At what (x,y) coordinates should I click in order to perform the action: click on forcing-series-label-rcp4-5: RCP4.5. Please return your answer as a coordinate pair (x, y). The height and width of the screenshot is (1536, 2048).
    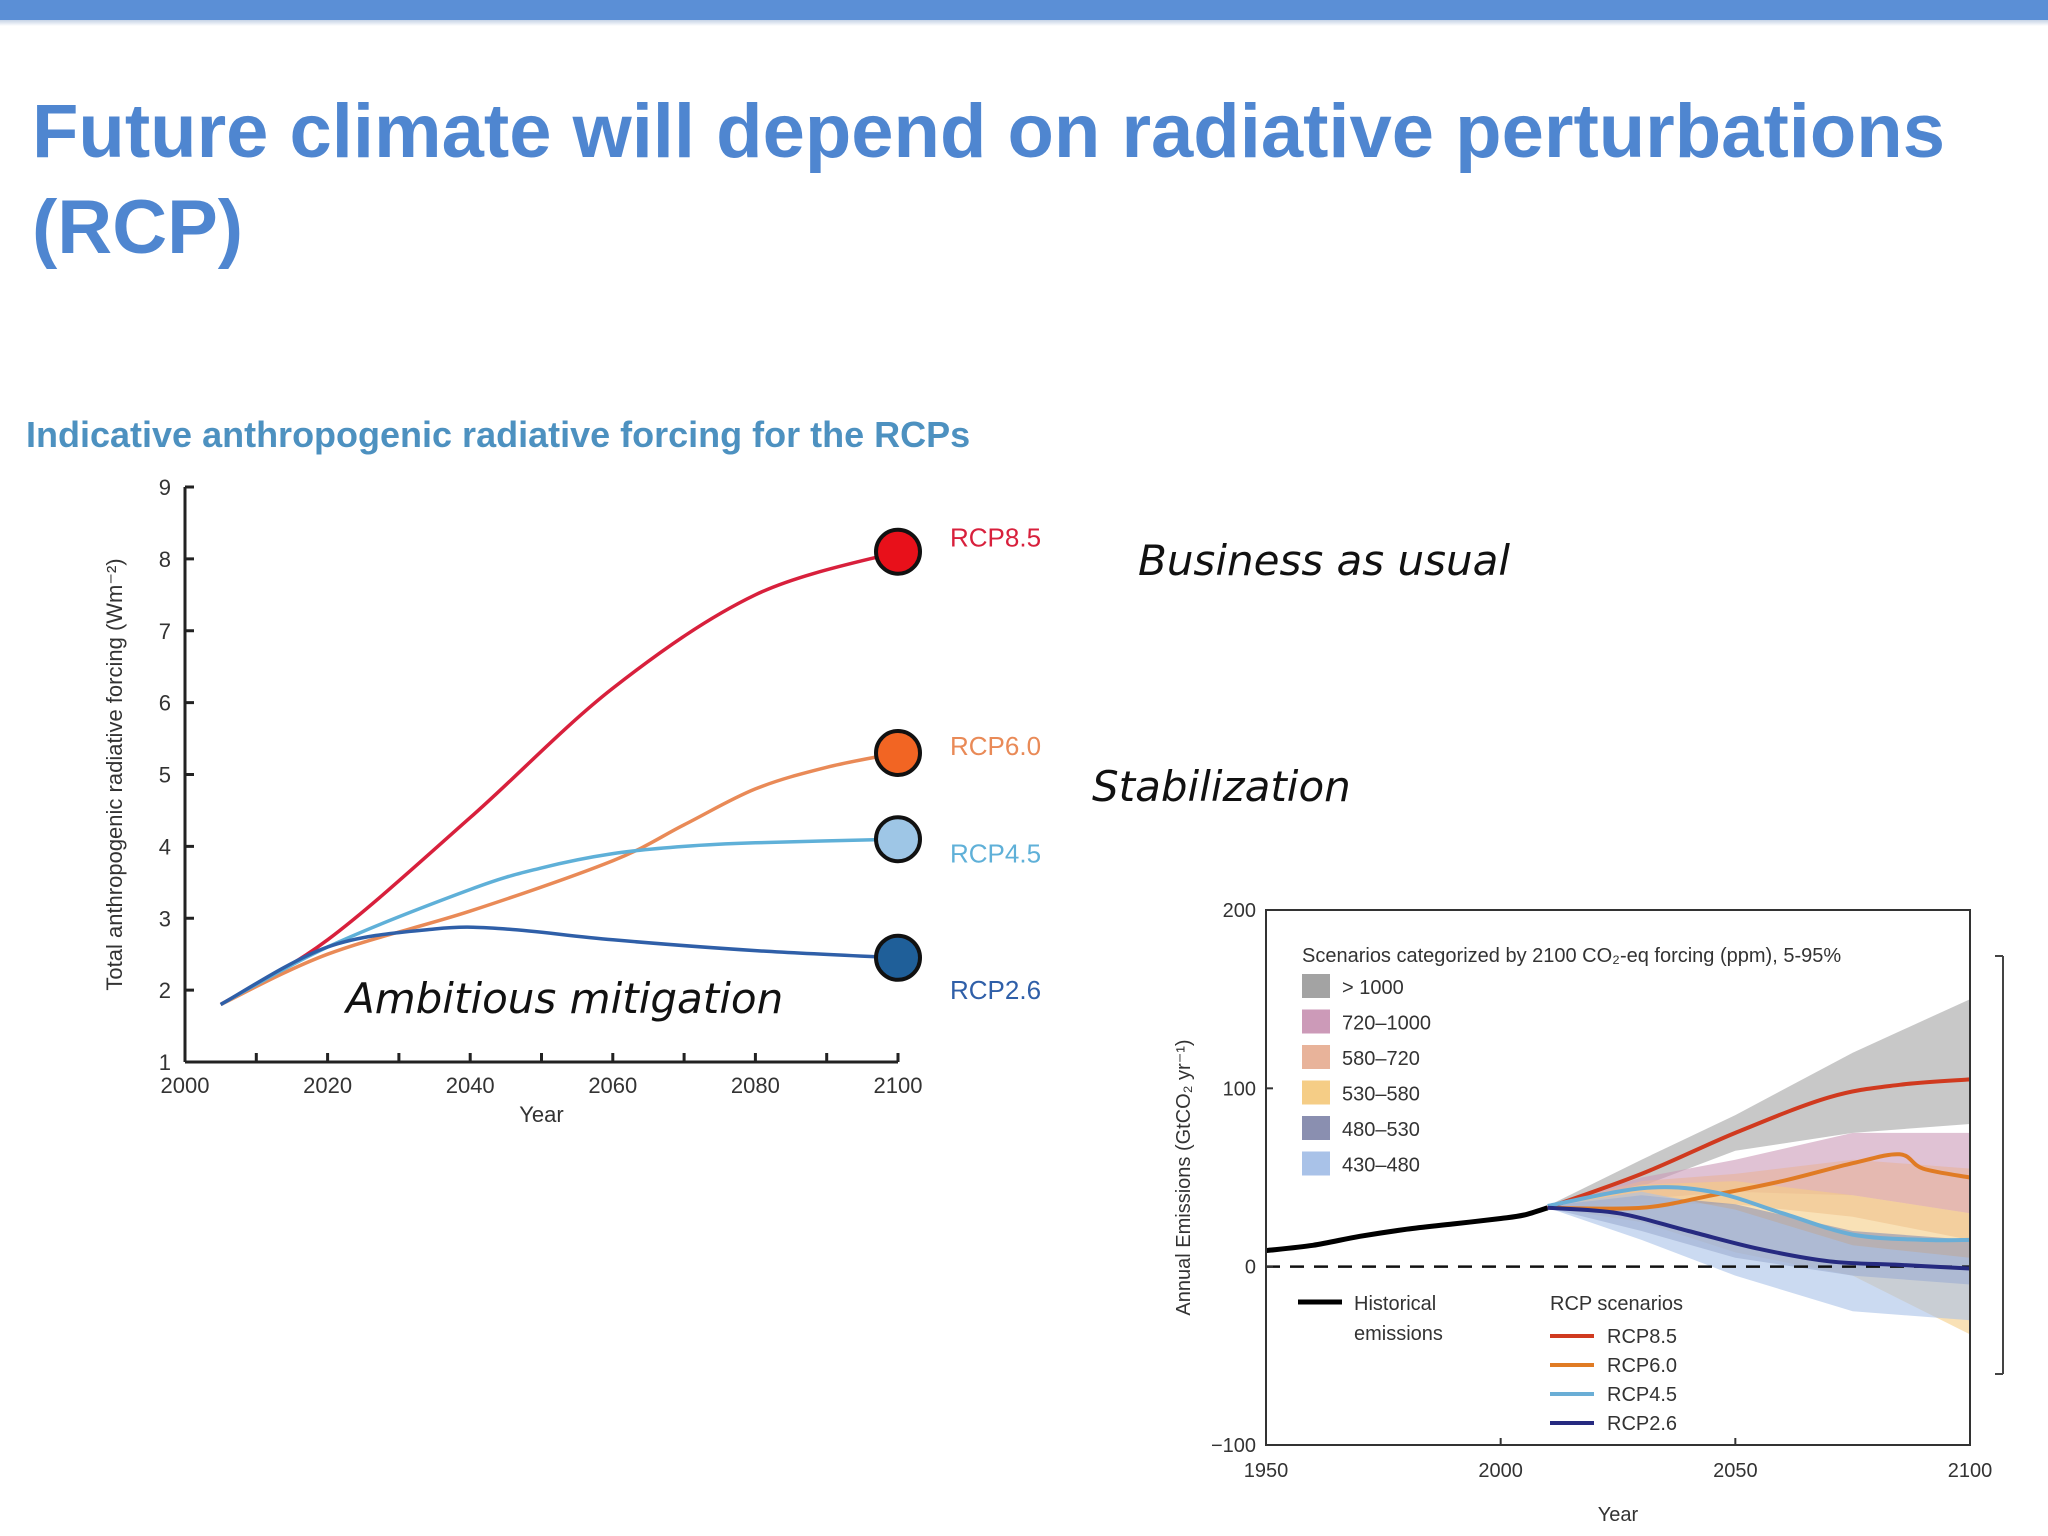
    Looking at the image, I should click on (995, 854).